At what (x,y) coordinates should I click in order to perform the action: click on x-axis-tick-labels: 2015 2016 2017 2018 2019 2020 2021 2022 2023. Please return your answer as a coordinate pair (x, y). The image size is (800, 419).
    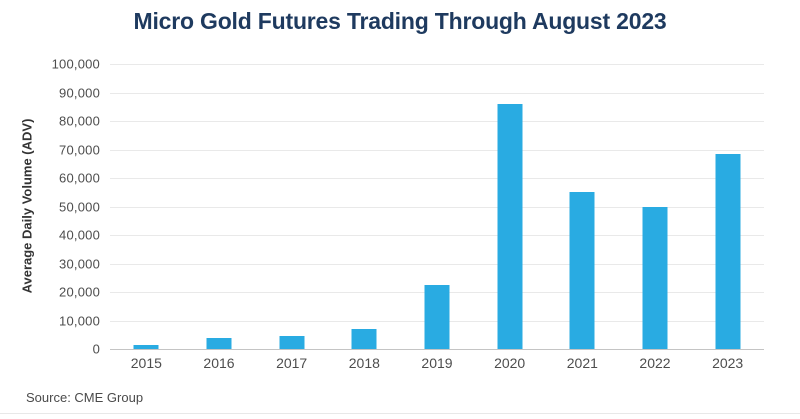
    Looking at the image, I should click on (437, 364).